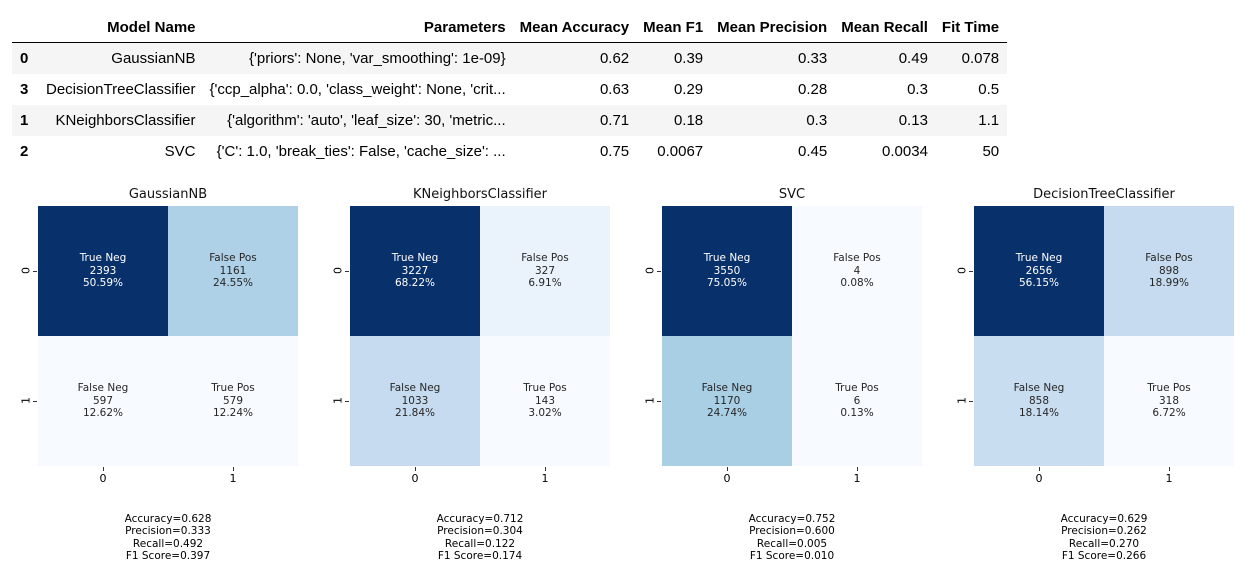 This screenshot has width=1252, height=586. I want to click on true-pos-cell: True Pos 6 0.13%, so click(857, 401).